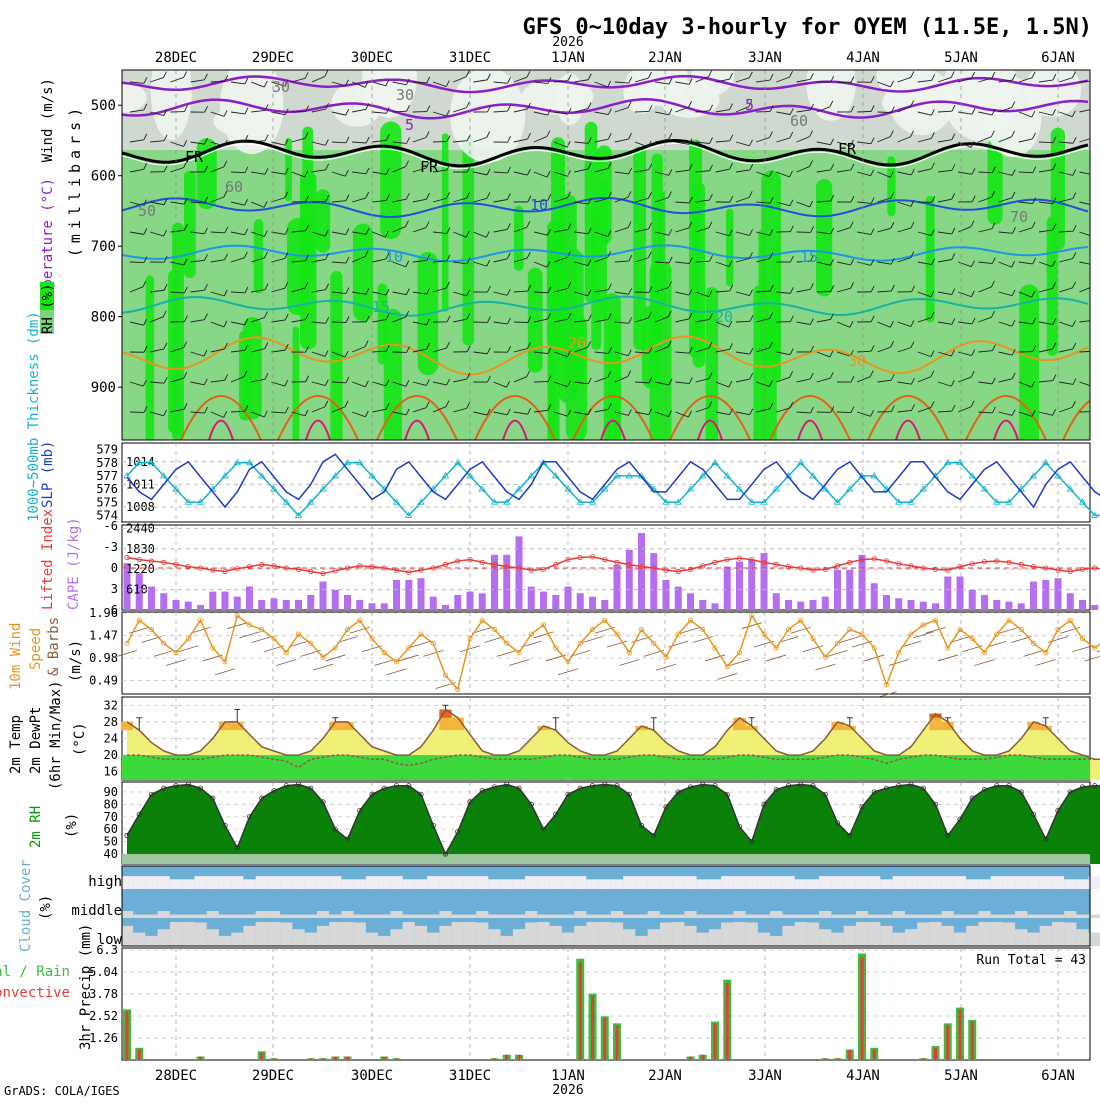  Describe the element at coordinates (606, 859) in the screenshot. I see `rh2m-base` at that location.